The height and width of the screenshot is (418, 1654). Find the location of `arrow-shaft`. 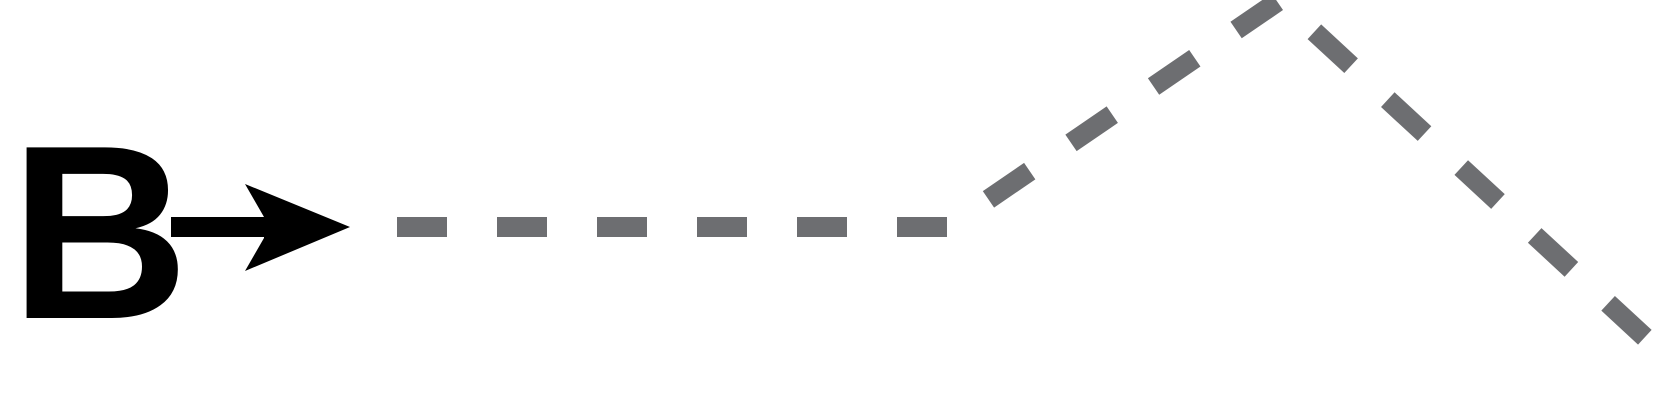

arrow-shaft is located at coordinates (218, 227).